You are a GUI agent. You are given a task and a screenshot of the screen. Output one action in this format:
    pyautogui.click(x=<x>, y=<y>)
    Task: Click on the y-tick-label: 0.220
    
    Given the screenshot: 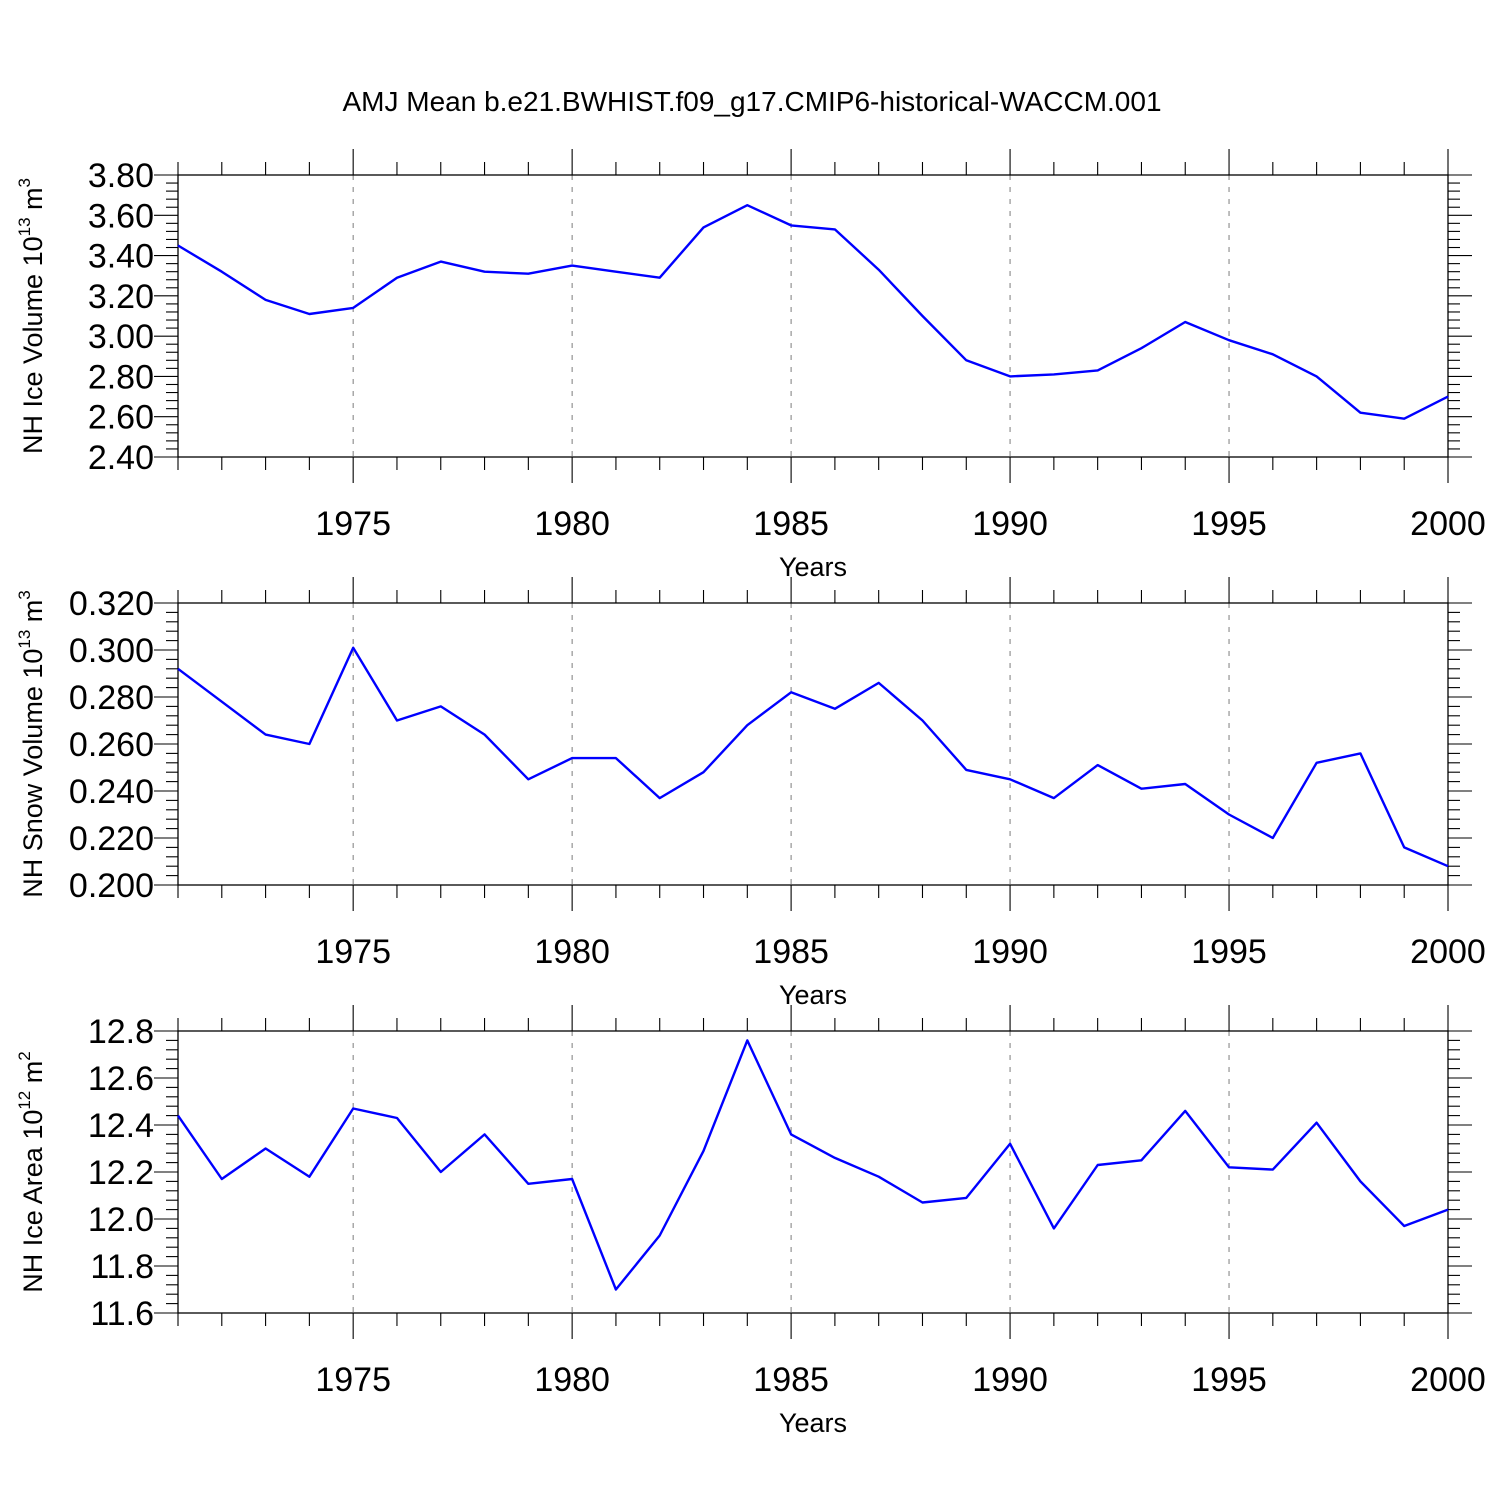 What is the action you would take?
    pyautogui.click(x=111, y=839)
    